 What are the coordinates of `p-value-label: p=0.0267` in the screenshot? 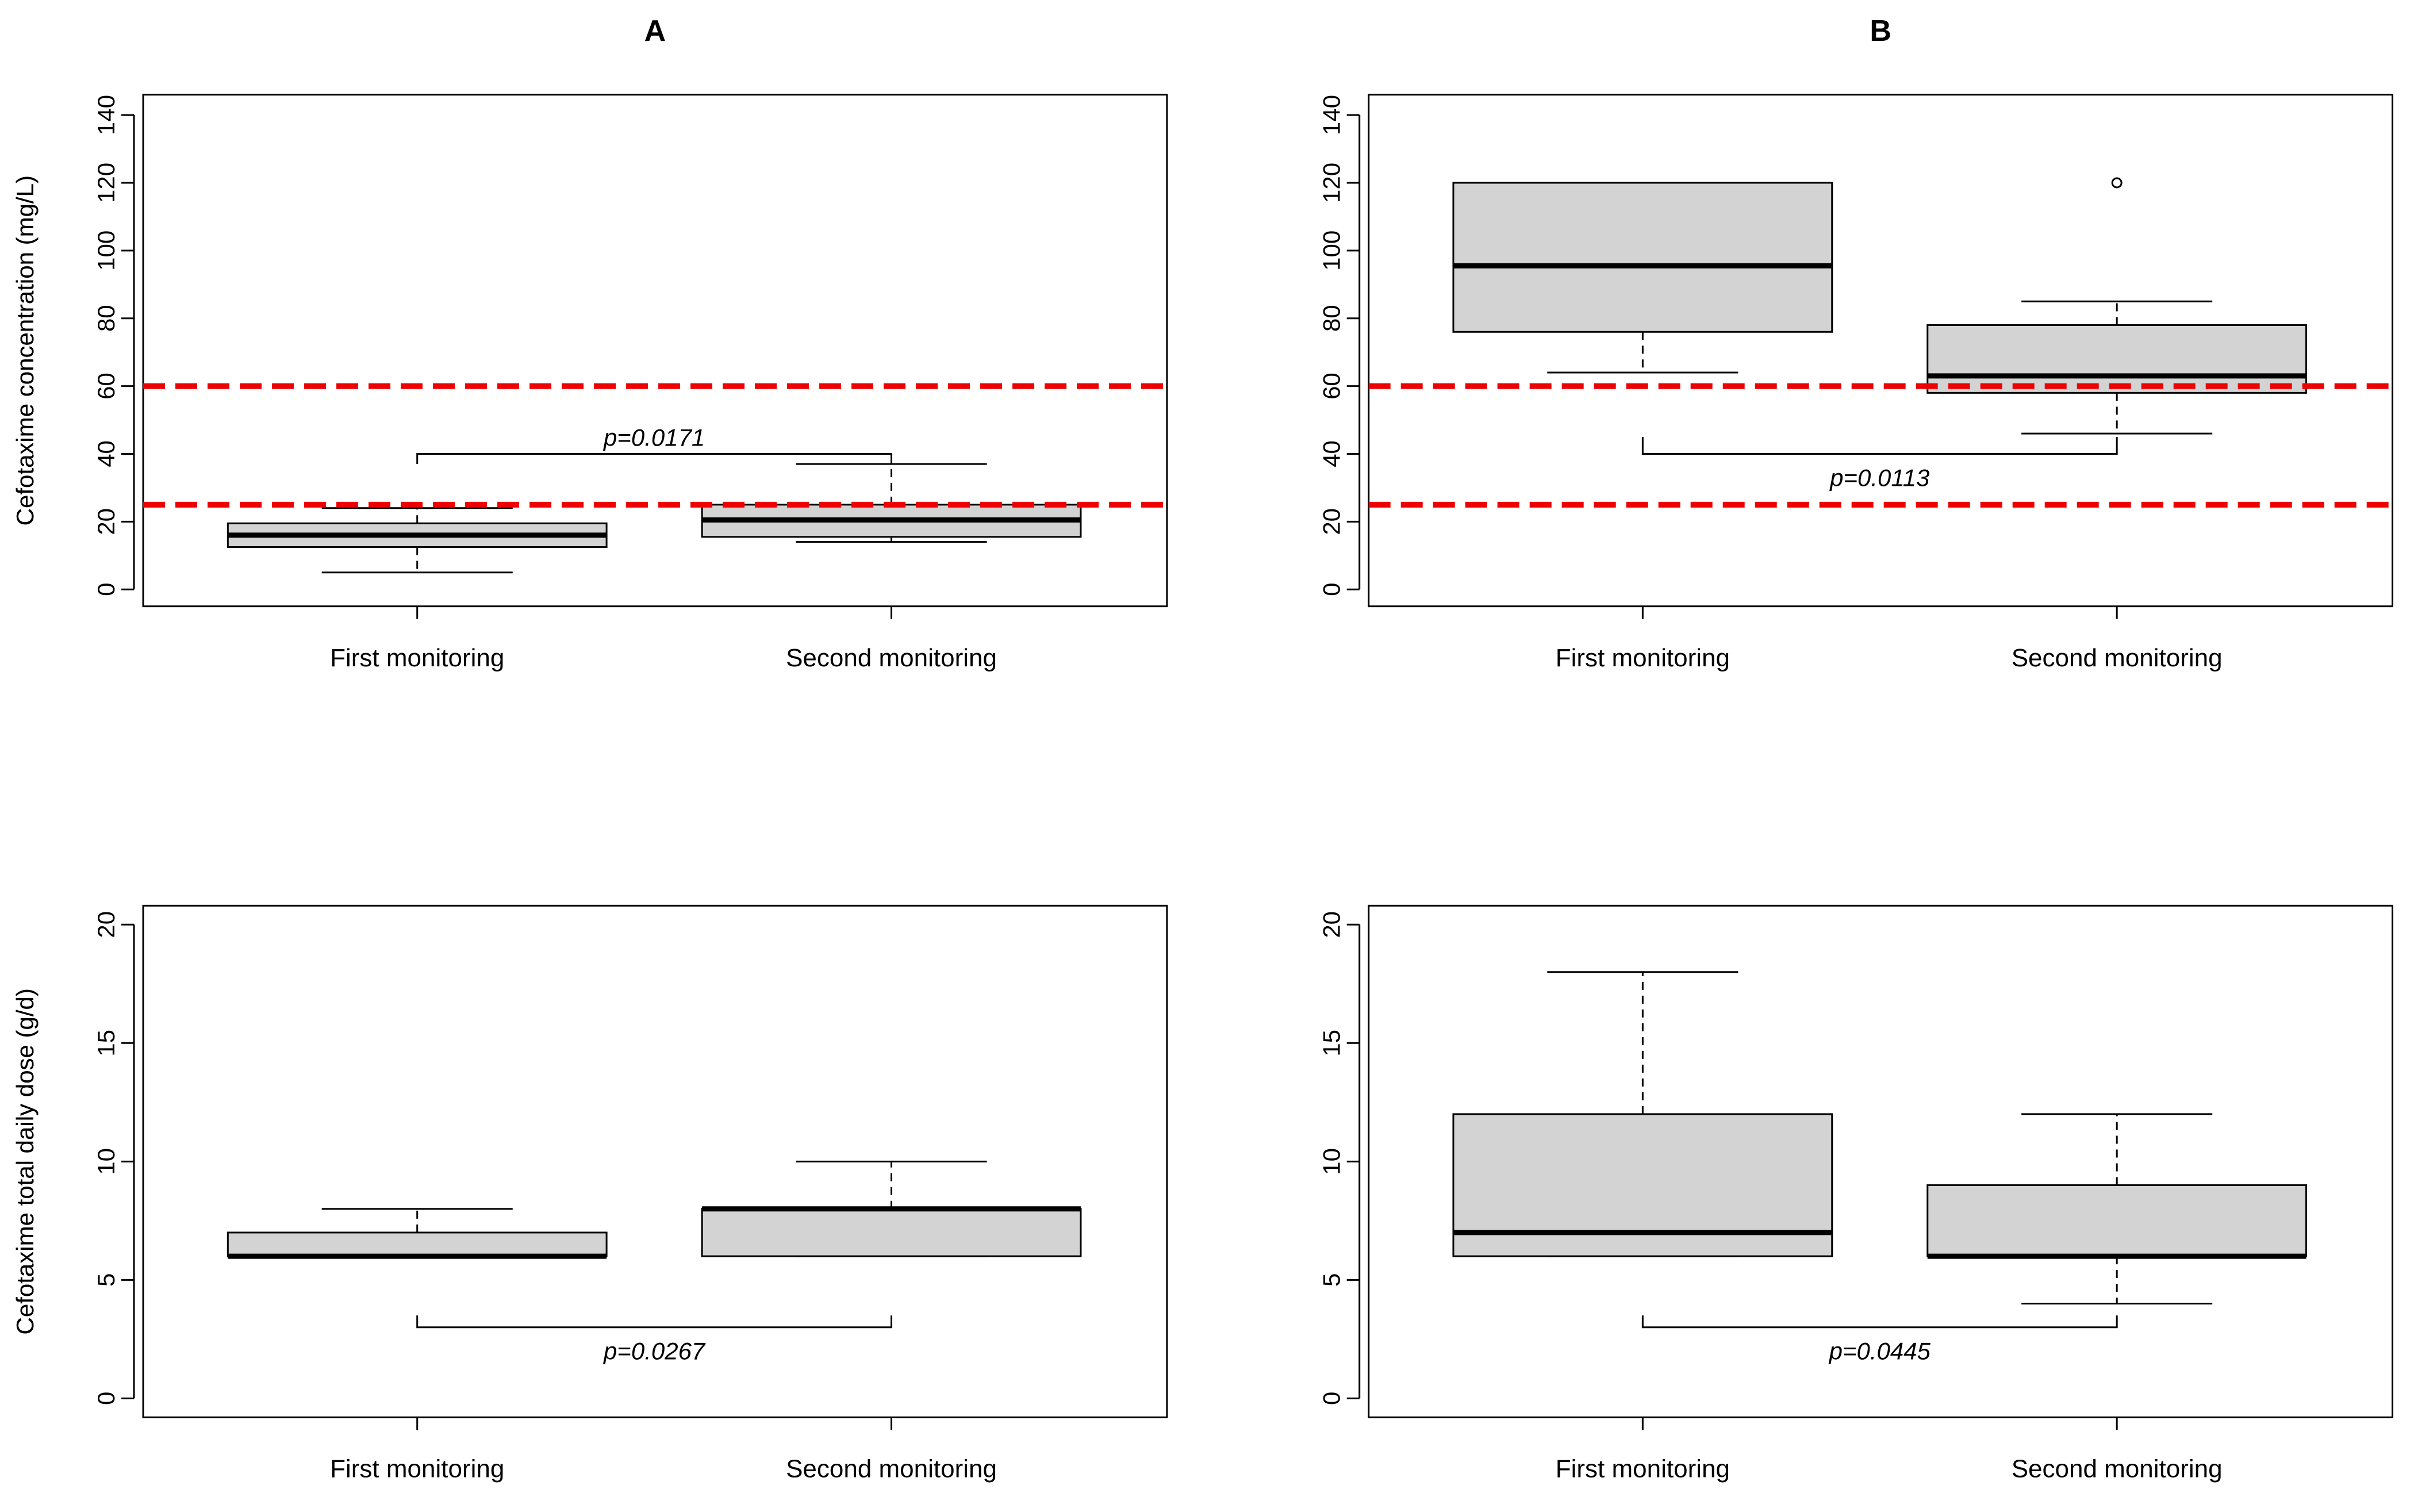 It's located at (654, 1351).